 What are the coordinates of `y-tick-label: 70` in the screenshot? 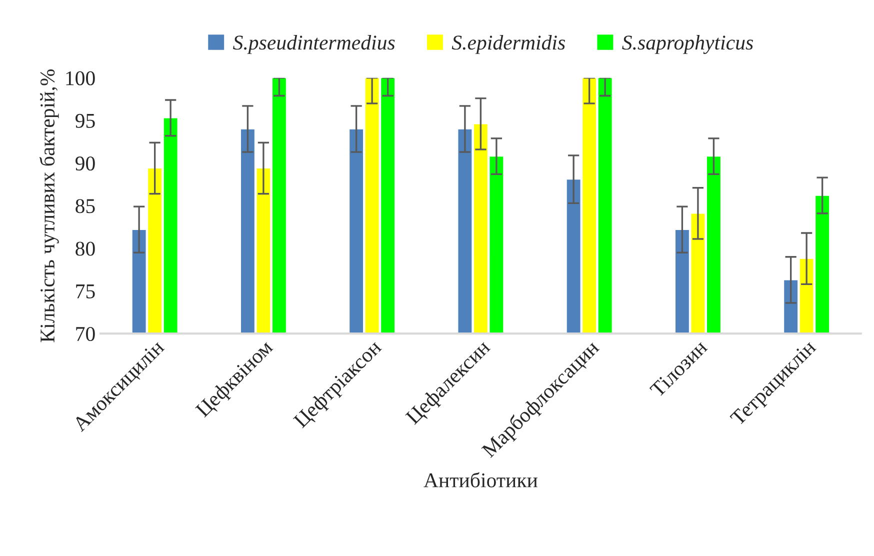 It's located at (85, 334).